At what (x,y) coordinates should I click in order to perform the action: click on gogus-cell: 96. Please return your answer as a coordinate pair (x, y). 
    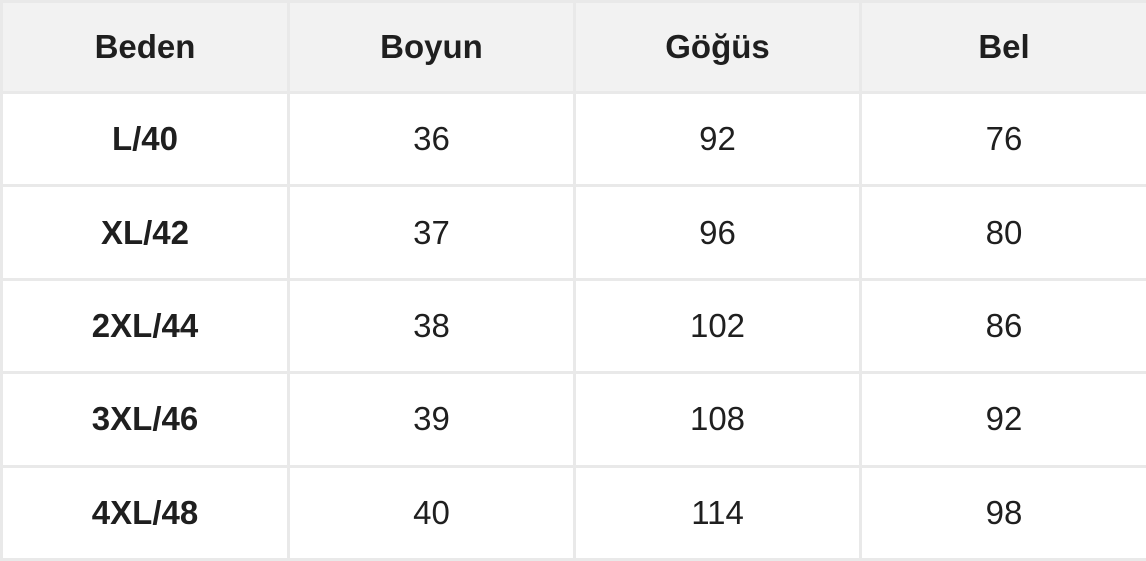
    Looking at the image, I should click on (717, 232).